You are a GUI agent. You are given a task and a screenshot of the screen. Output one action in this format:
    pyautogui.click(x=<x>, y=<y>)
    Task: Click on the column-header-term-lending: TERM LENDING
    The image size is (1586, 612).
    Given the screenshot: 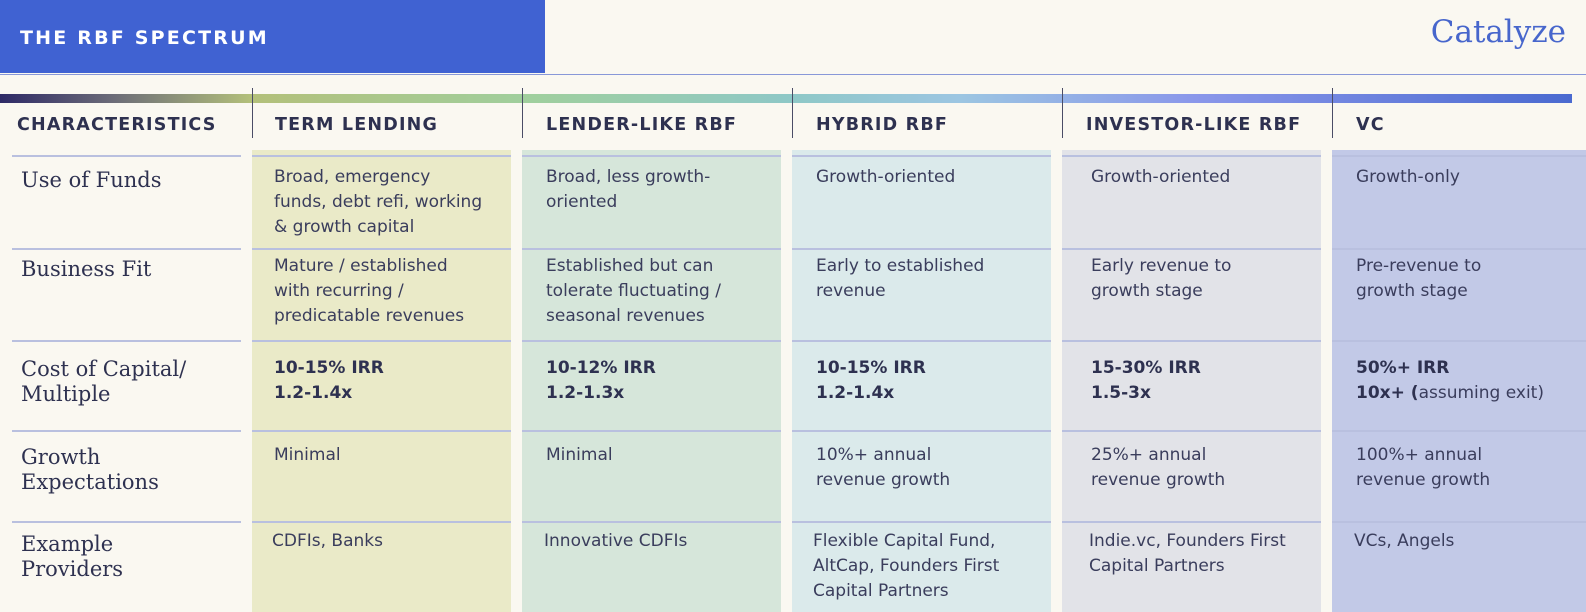 What is the action you would take?
    pyautogui.click(x=357, y=125)
    